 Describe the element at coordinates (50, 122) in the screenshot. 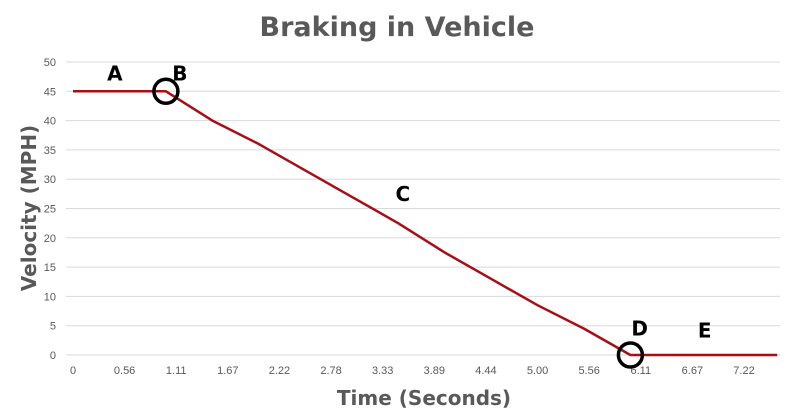

I see `y-tick-label: 40` at that location.